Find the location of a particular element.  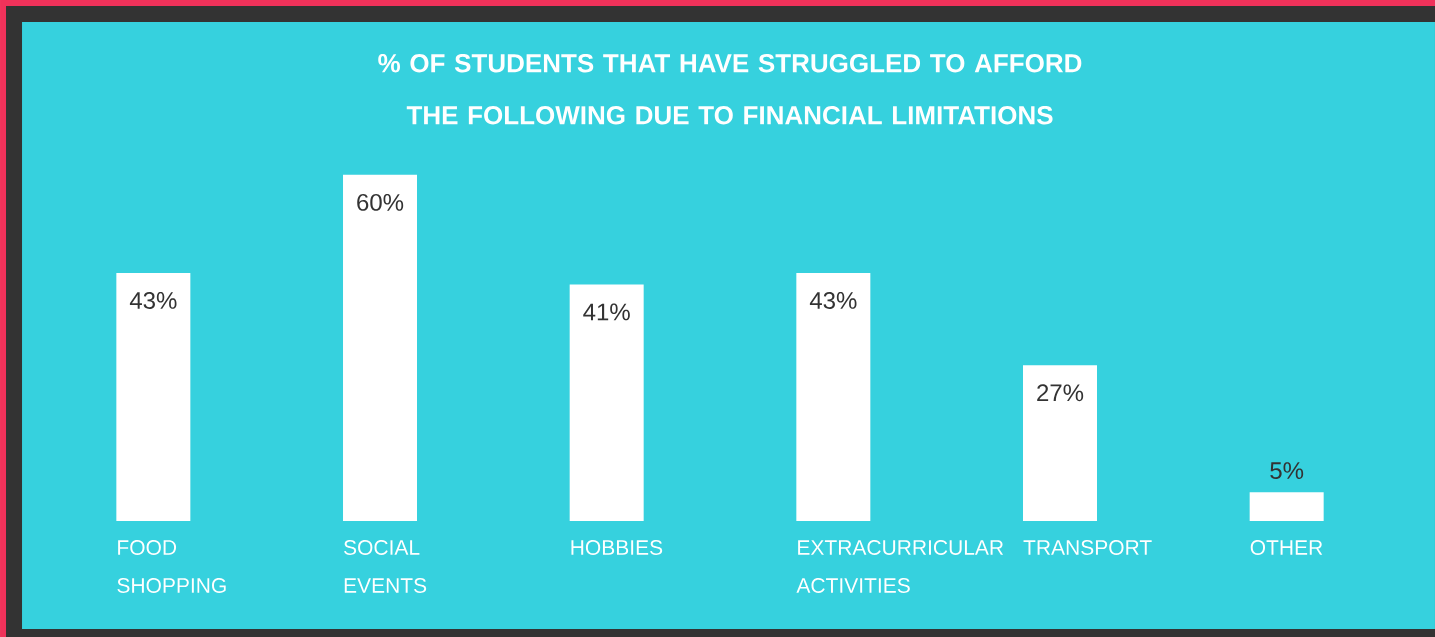

x-tick-label: EXTRACURRICULAR ACTIVITIES is located at coordinates (900, 566).